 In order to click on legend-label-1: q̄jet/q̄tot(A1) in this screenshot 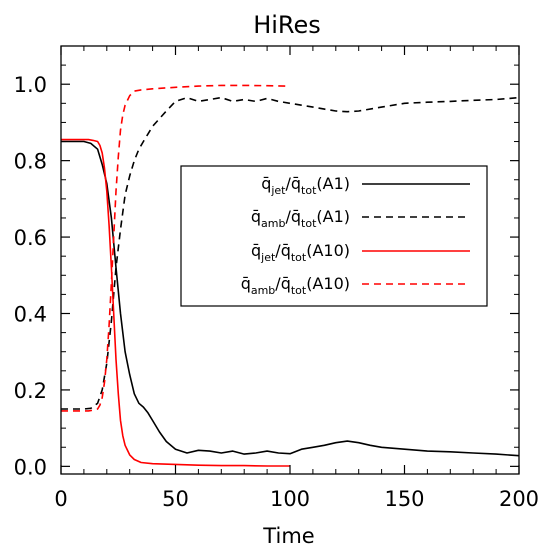, I will do `click(305, 185)`.